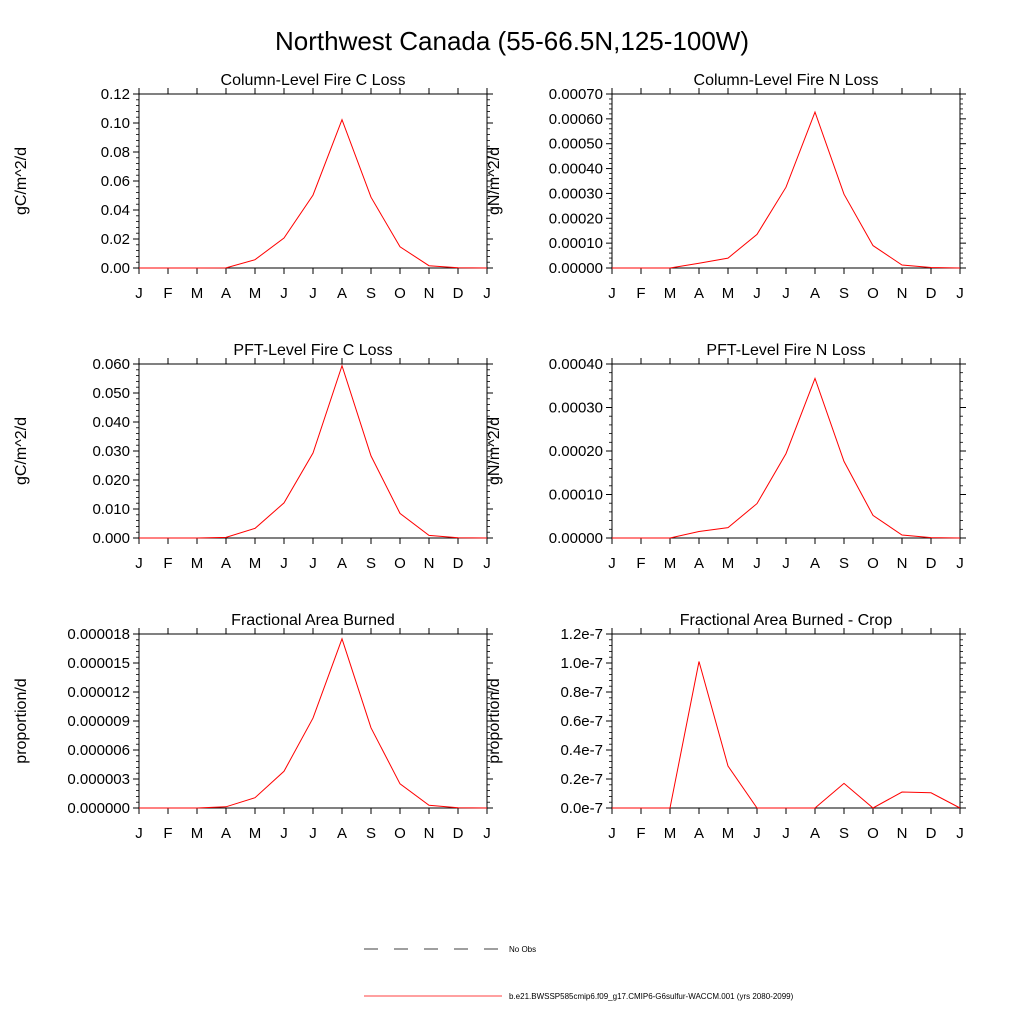  What do you see at coordinates (576, 364) in the screenshot?
I see `y-tick-label: 0.00040` at bounding box center [576, 364].